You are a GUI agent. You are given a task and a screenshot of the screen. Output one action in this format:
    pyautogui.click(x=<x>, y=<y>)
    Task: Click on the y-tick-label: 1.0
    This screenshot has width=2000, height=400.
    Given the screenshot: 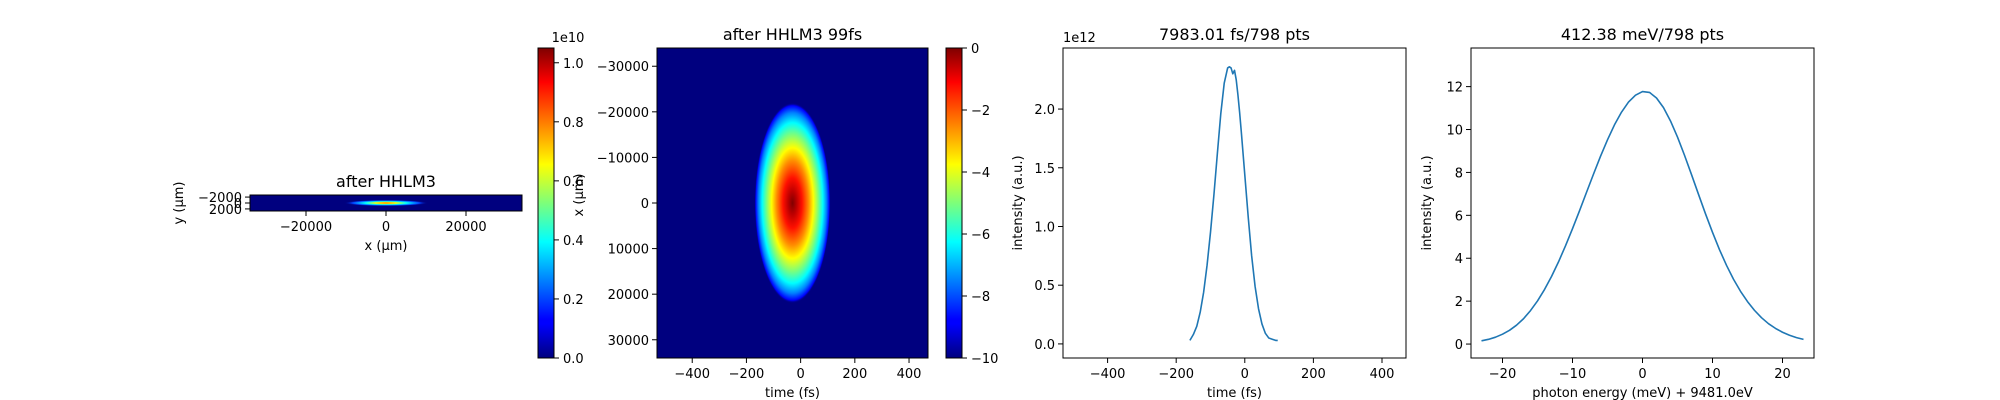 What is the action you would take?
    pyautogui.click(x=1044, y=227)
    